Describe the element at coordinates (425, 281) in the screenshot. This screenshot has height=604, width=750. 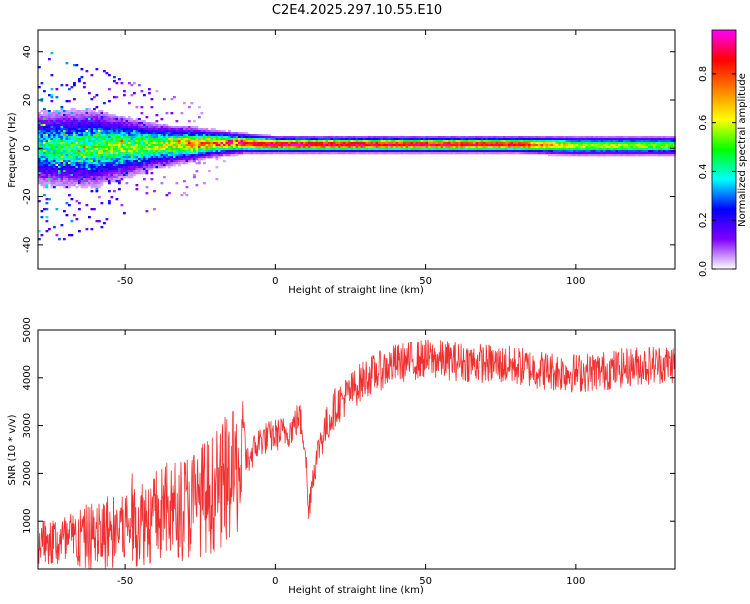
I see `spectrogram-x-tick-label: 50` at that location.